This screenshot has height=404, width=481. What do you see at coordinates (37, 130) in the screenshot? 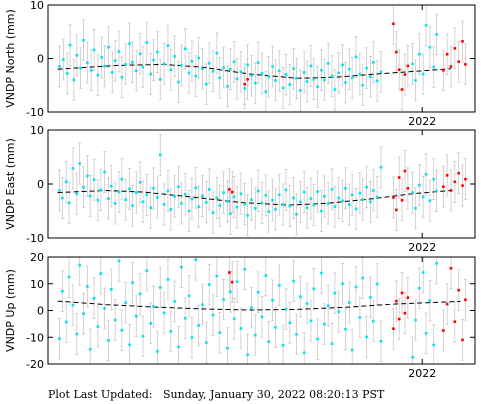
I see `y-tick-label-1-2: 10` at bounding box center [37, 130].